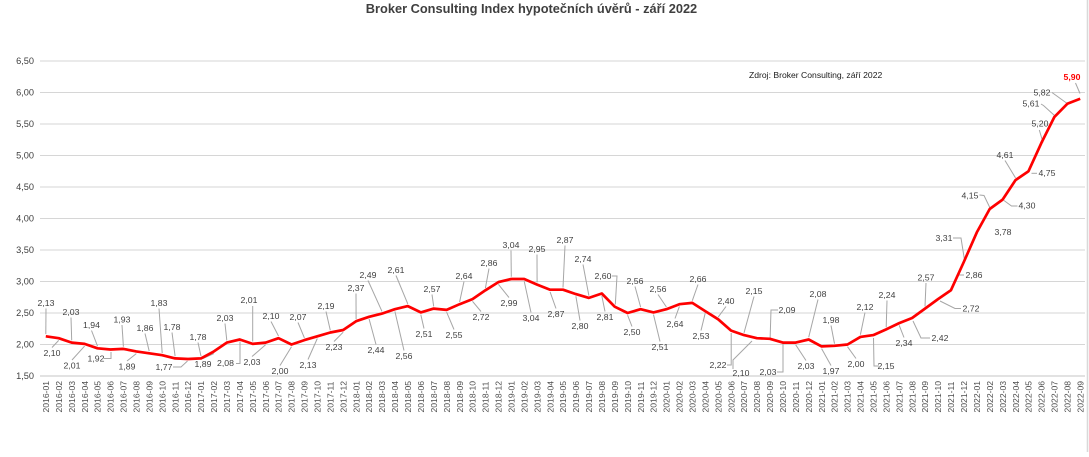 This screenshot has width=1089, height=457. What do you see at coordinates (1005, 155) in the screenshot?
I see `svg-text: 4,61` at bounding box center [1005, 155].